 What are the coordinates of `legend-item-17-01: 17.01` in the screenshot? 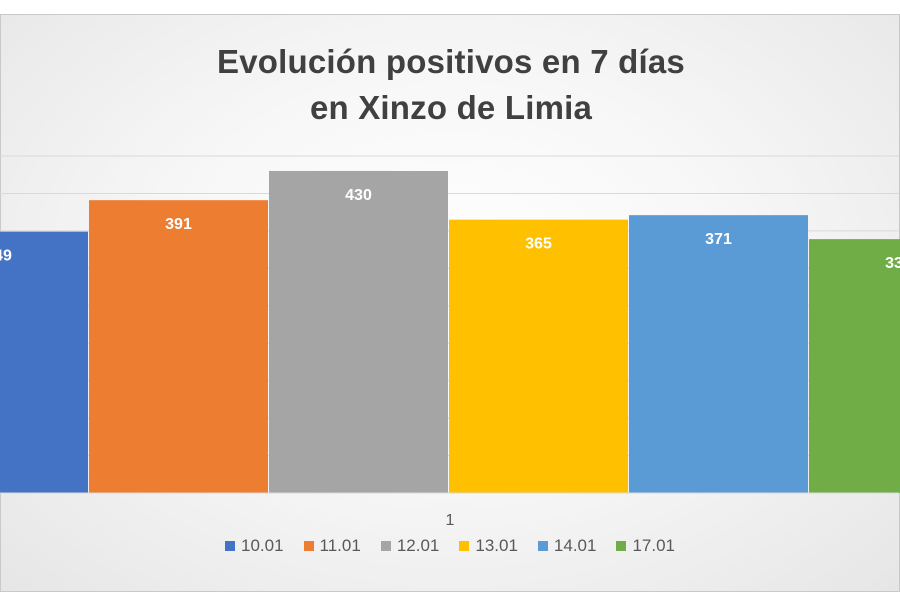 It's located at (645, 546).